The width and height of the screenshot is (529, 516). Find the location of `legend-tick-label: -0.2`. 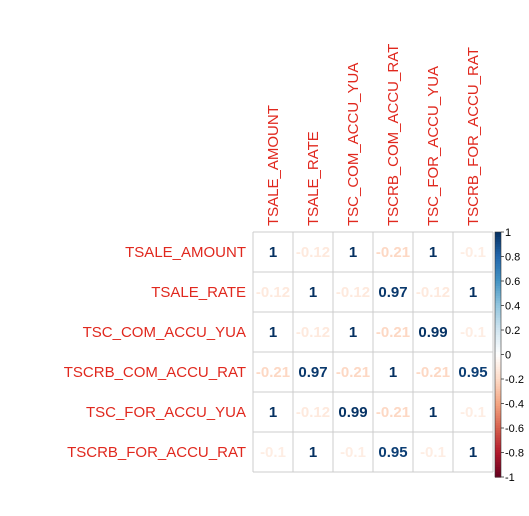

legend-tick-label: -0.2 is located at coordinates (514, 380).